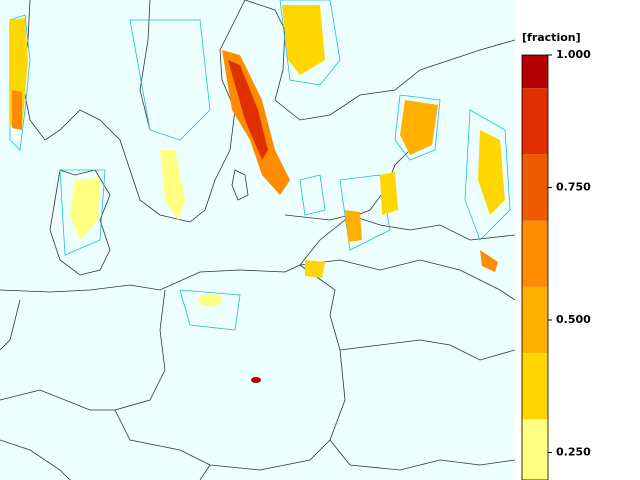 Image resolution: width=640 pixels, height=480 pixels. Describe the element at coordinates (573, 319) in the screenshot. I see `colorbar-tick-label: 0.500` at that location.